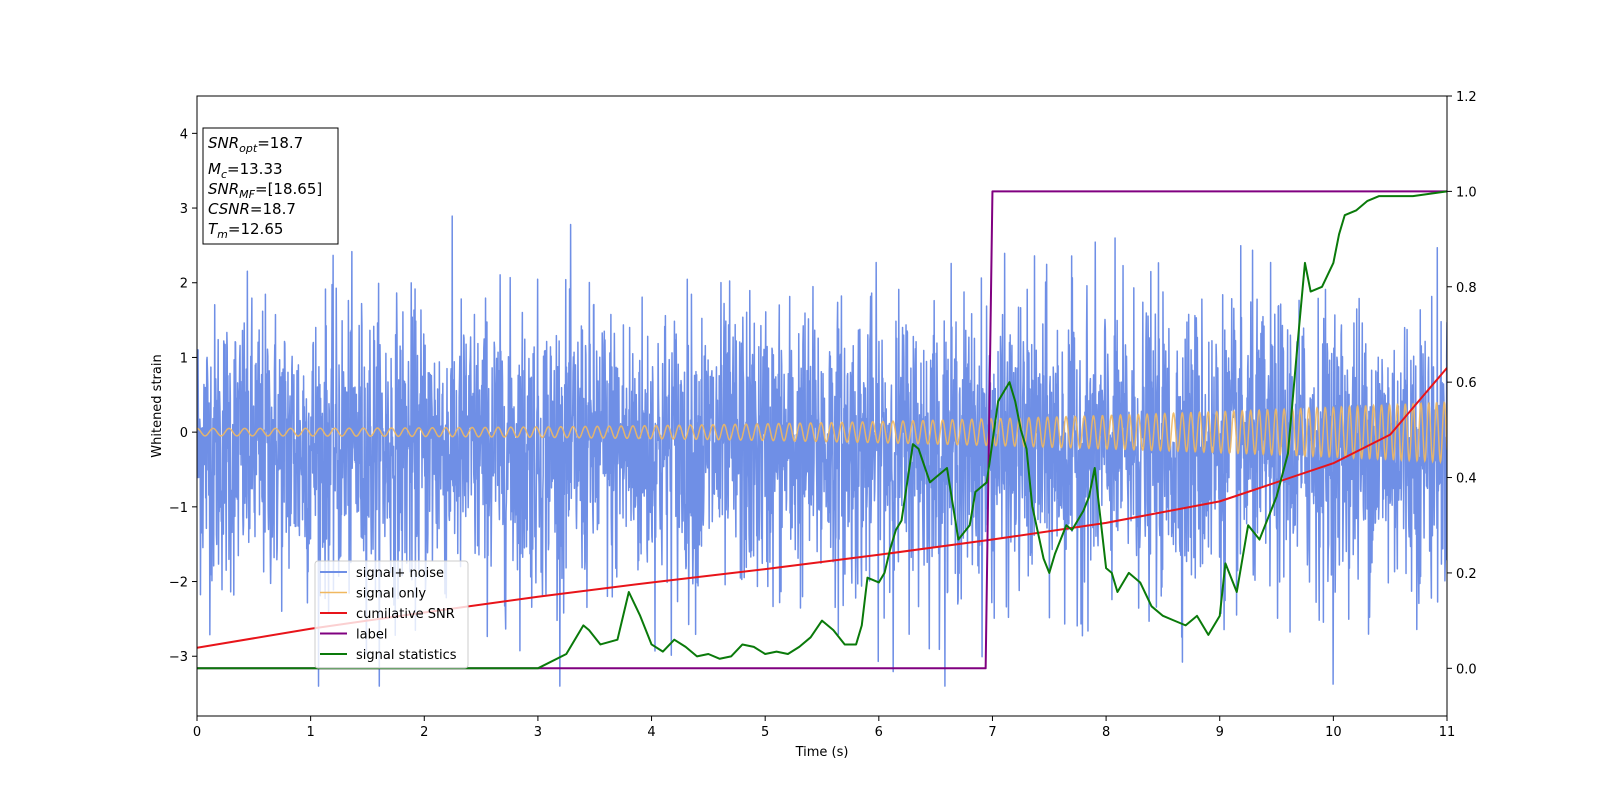 Image resolution: width=1600 pixels, height=800 pixels. I want to click on x-tick-label: 3, so click(538, 732).